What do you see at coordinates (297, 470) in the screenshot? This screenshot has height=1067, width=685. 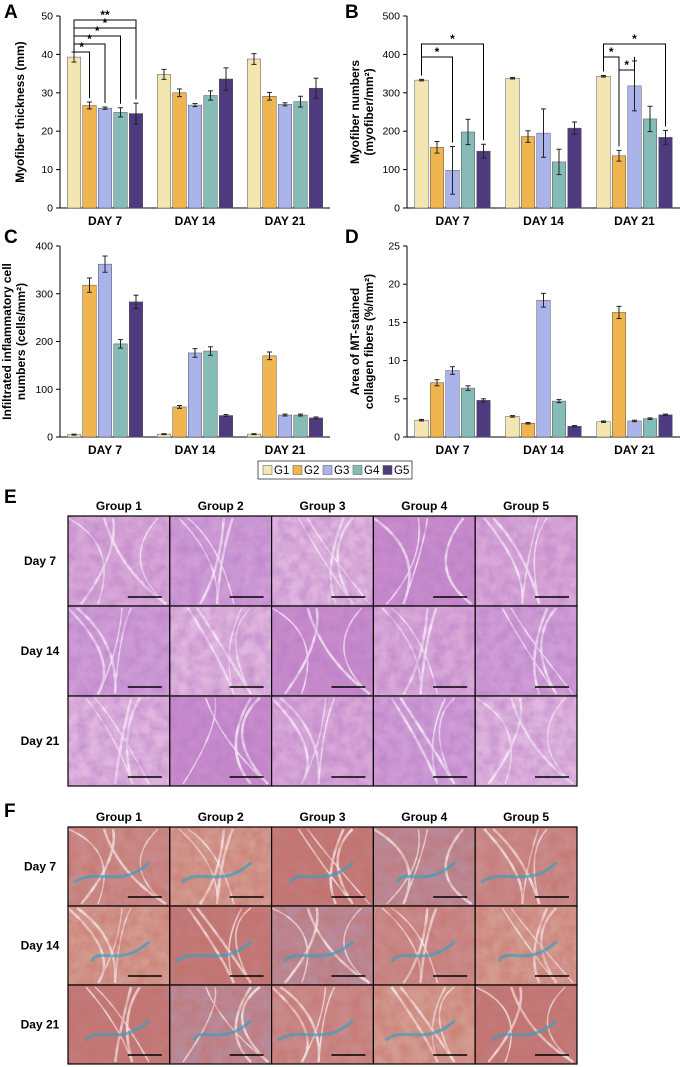 I see `legend-swatch-g2` at bounding box center [297, 470].